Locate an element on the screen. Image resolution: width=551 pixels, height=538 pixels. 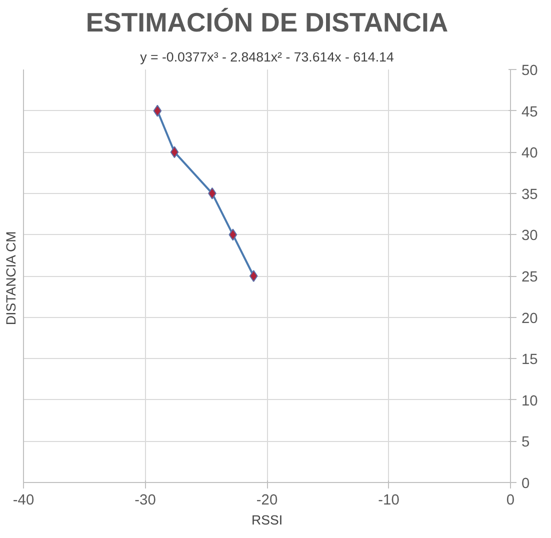
y-tick-label: 20 is located at coordinates (530, 318).